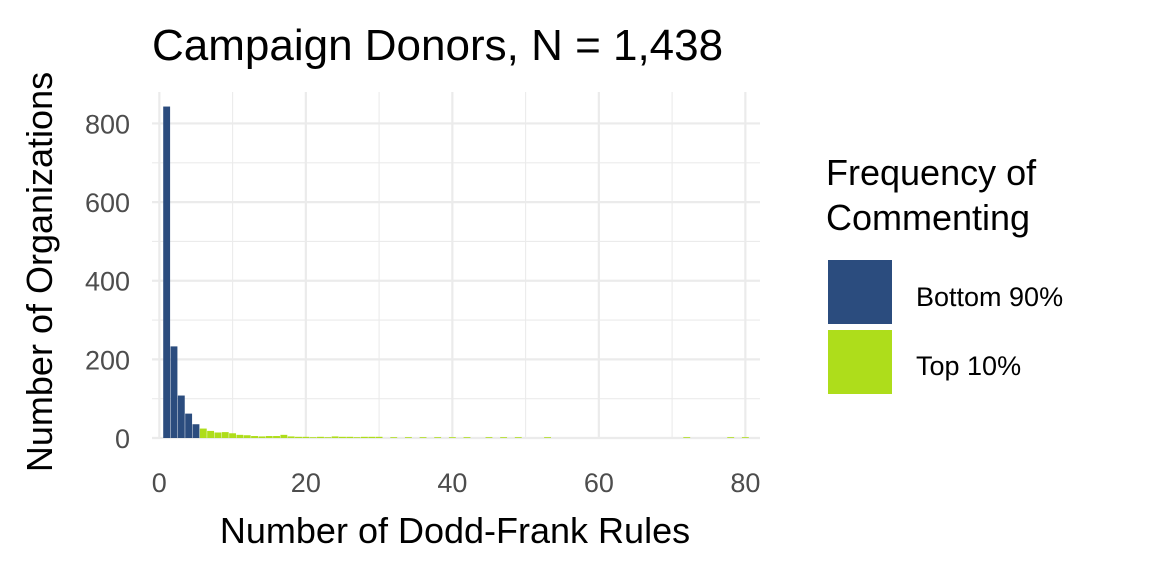  Describe the element at coordinates (599, 483) in the screenshot. I see `x-tick-label: 60` at that location.